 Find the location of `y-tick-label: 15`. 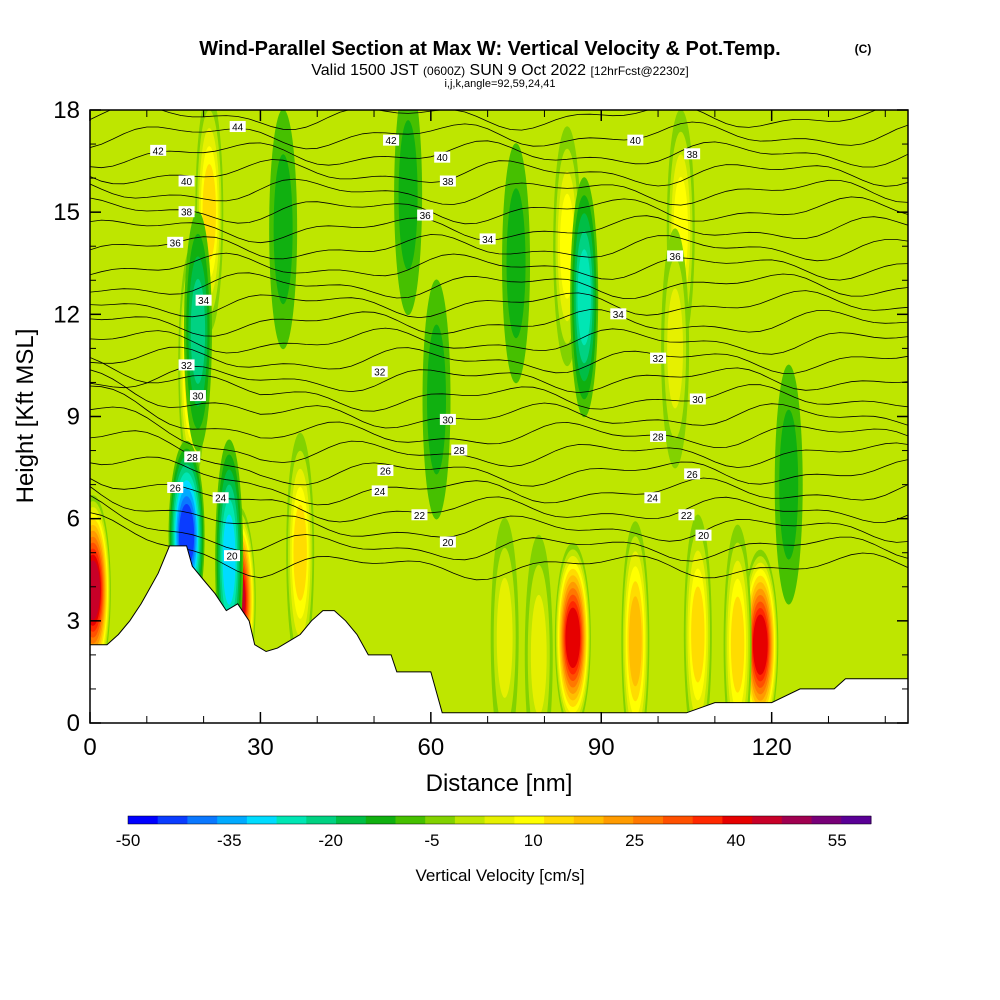

y-tick-label: 15 is located at coordinates (66, 212).